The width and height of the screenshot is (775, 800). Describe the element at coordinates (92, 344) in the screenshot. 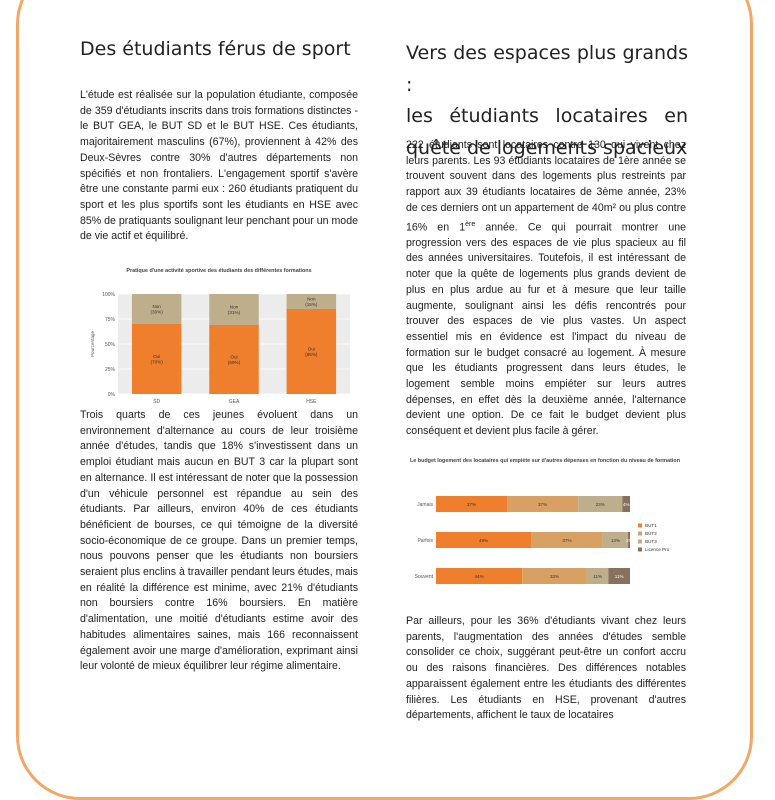

I see `y-axis-label: Pourcentage` at that location.